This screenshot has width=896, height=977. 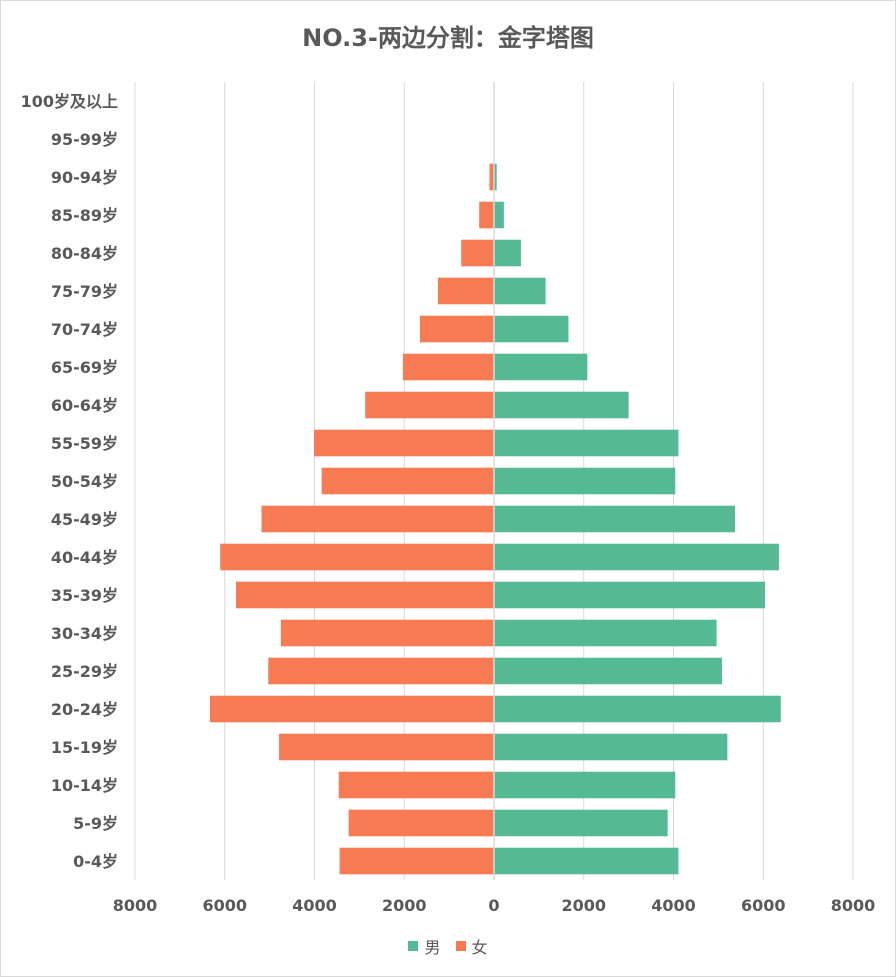 I want to click on bar-male-20-24岁, so click(x=637, y=709).